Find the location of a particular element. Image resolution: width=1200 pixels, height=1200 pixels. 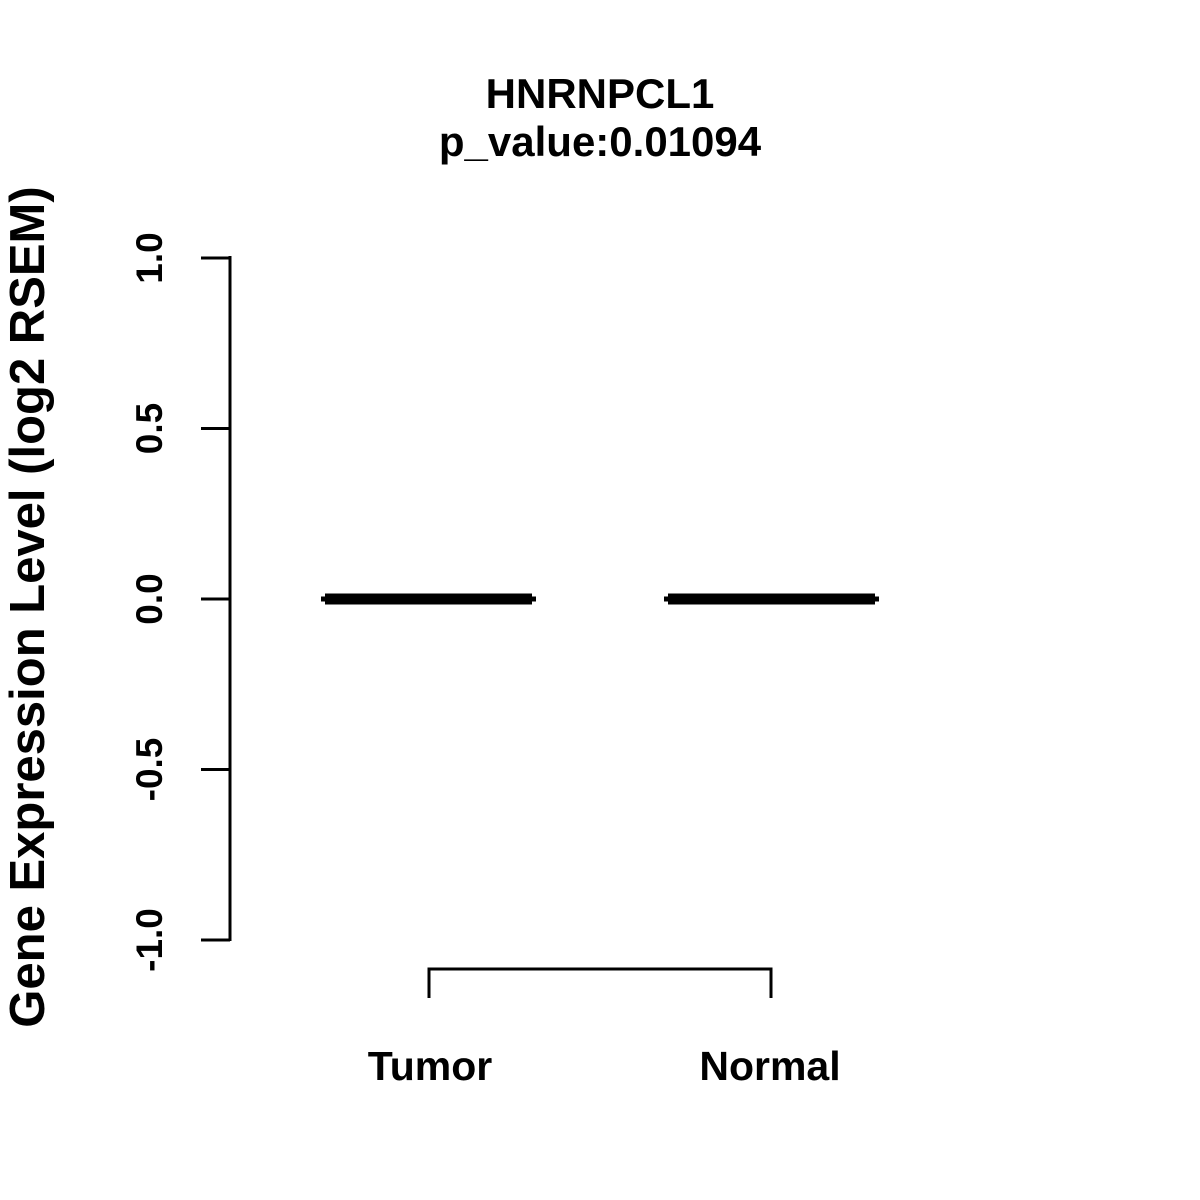

y-tick-label-0.5: 0.5 is located at coordinates (149, 428).